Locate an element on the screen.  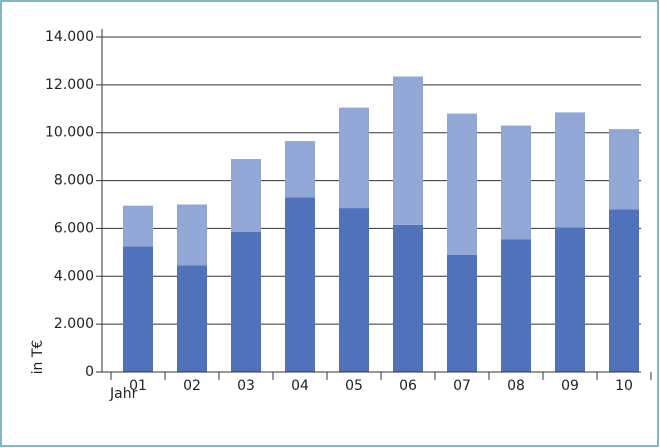
y-tick-label: 4.000 is located at coordinates (74, 276).